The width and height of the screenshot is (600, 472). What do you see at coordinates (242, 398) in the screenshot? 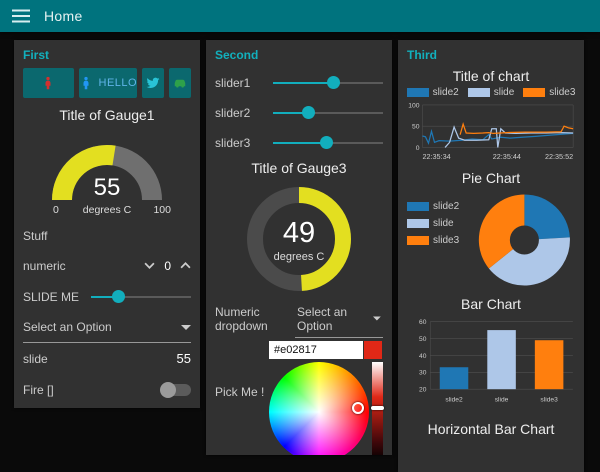
I see `colour-picker-label: Pick Me !` at bounding box center [242, 398].